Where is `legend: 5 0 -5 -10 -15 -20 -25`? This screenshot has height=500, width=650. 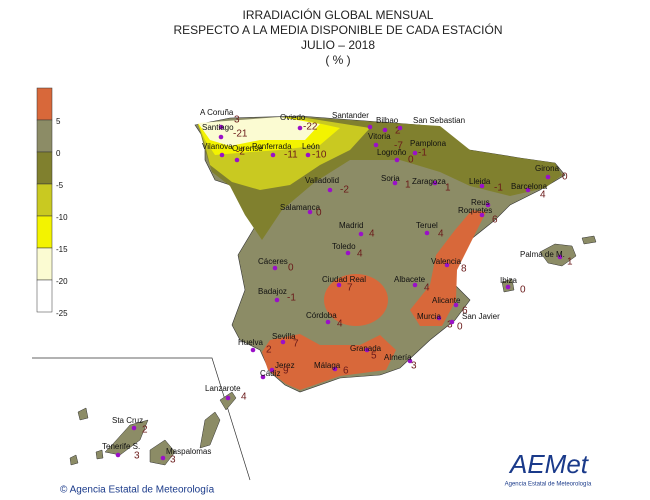
legend: 5 0 -5 -10 -15 -20 -25 is located at coordinates (52, 202).